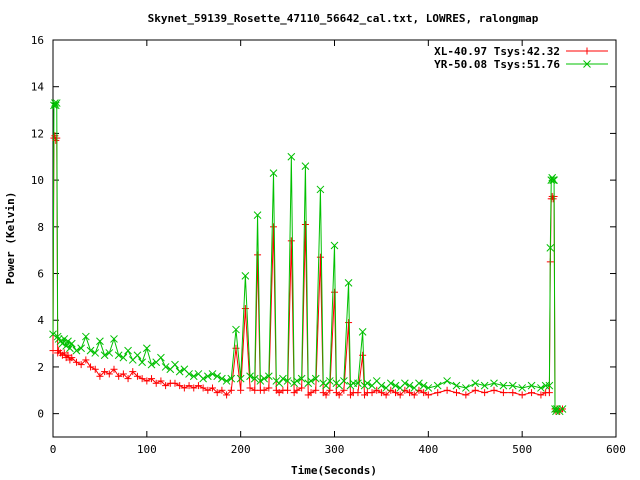 This screenshot has width=640, height=480. I want to click on y-tick-label: 16, so click(37, 40).